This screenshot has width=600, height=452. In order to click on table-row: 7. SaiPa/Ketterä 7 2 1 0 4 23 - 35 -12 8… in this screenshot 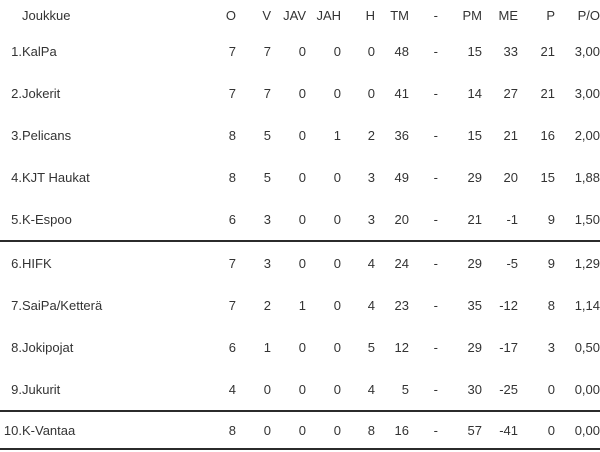, I will do `click(300, 305)`.